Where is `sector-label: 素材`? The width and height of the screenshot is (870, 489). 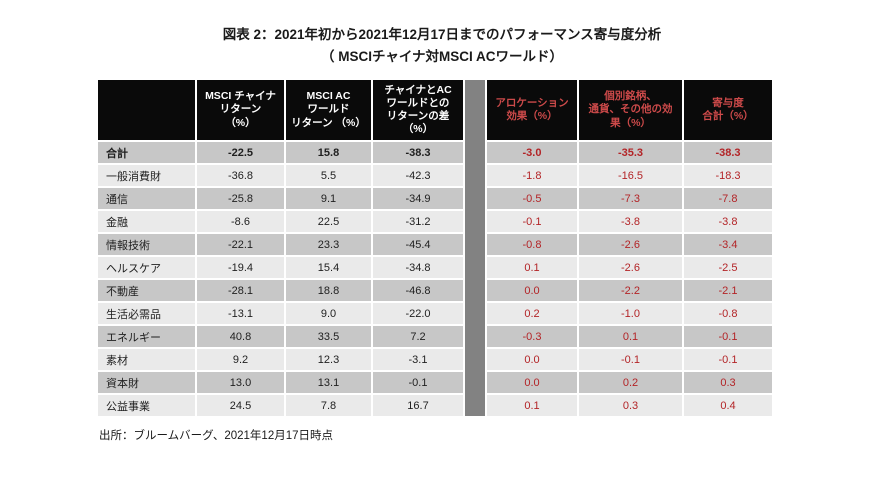 sector-label: 素材 is located at coordinates (146, 359).